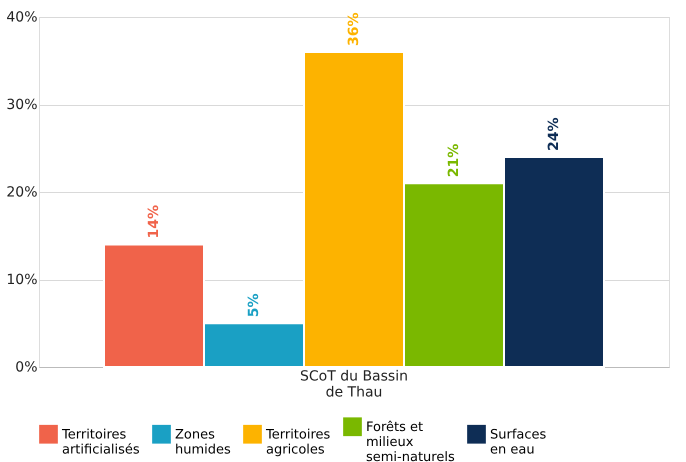  What do you see at coordinates (22, 192) in the screenshot?
I see `y-tick-label: 20%` at bounding box center [22, 192].